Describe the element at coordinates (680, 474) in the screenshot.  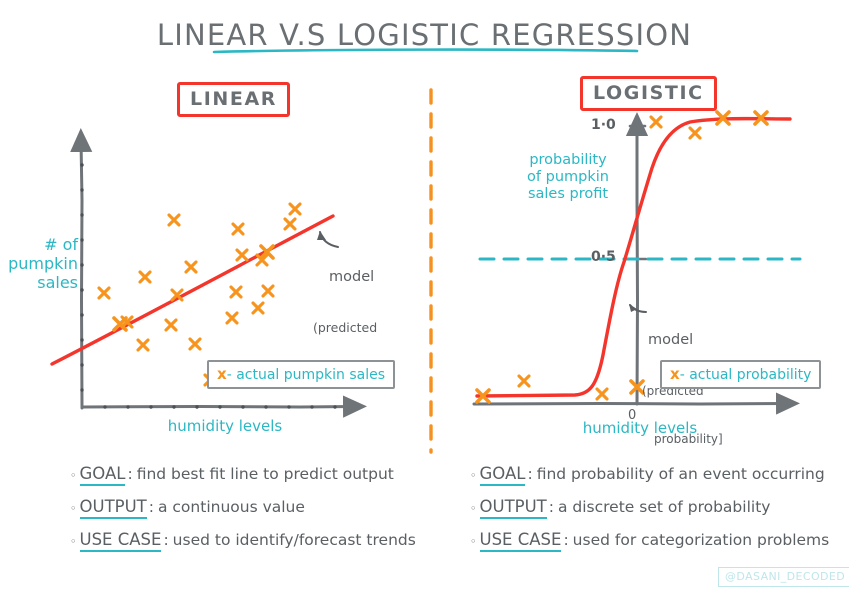
I see `bullet-description: find probability of an event occurring` at that location.